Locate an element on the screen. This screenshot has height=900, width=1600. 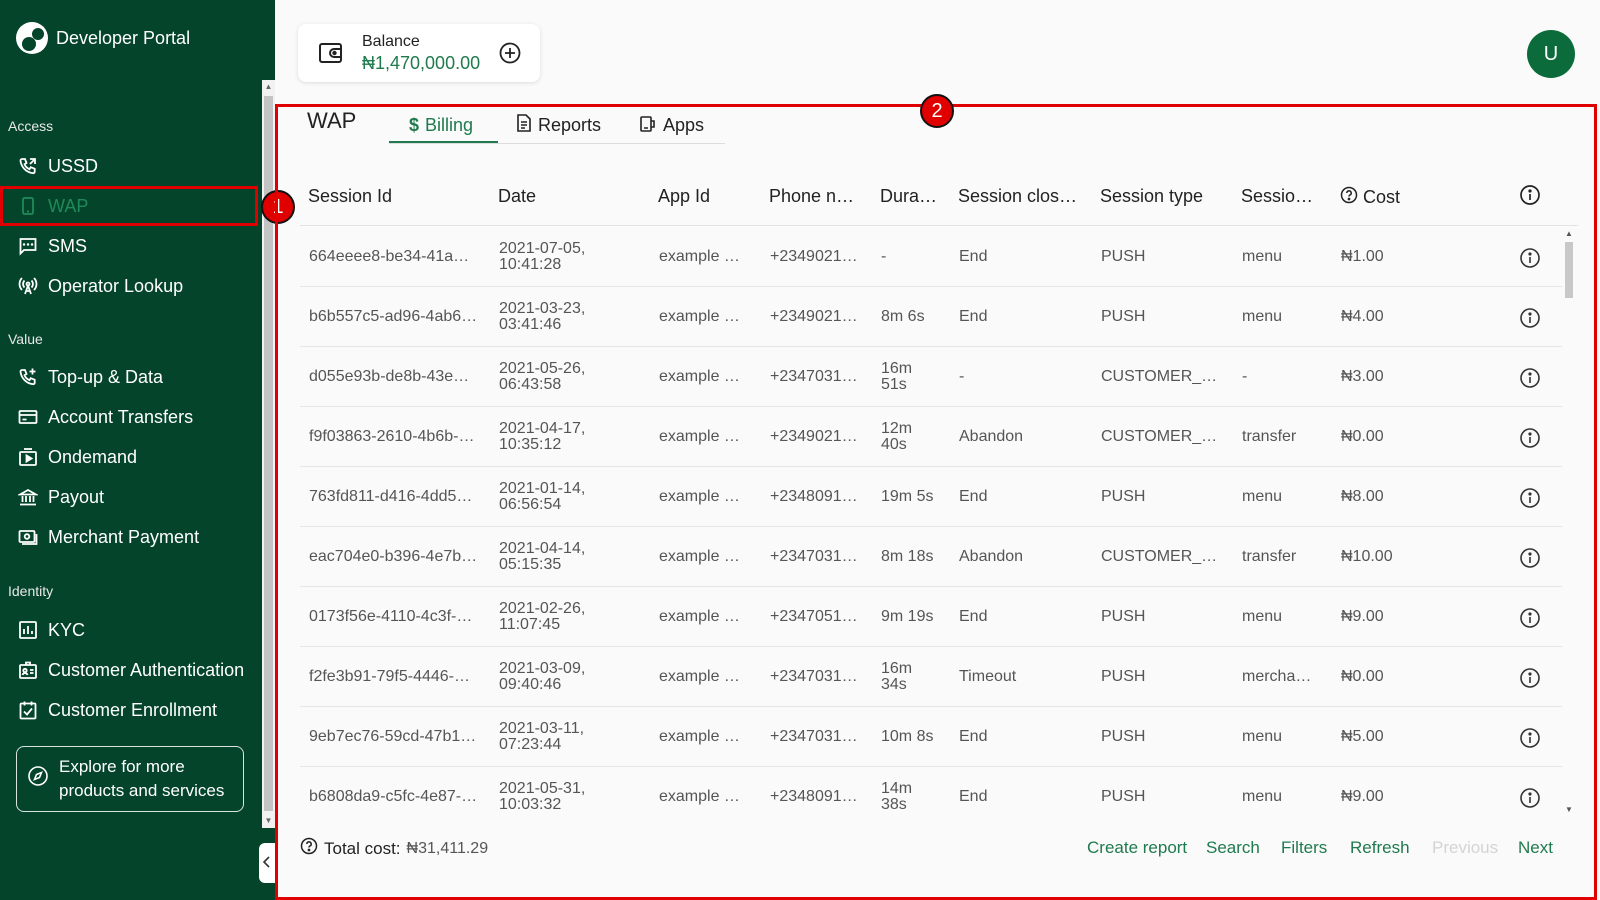
tab-apps: Apps is located at coordinates (671, 125).